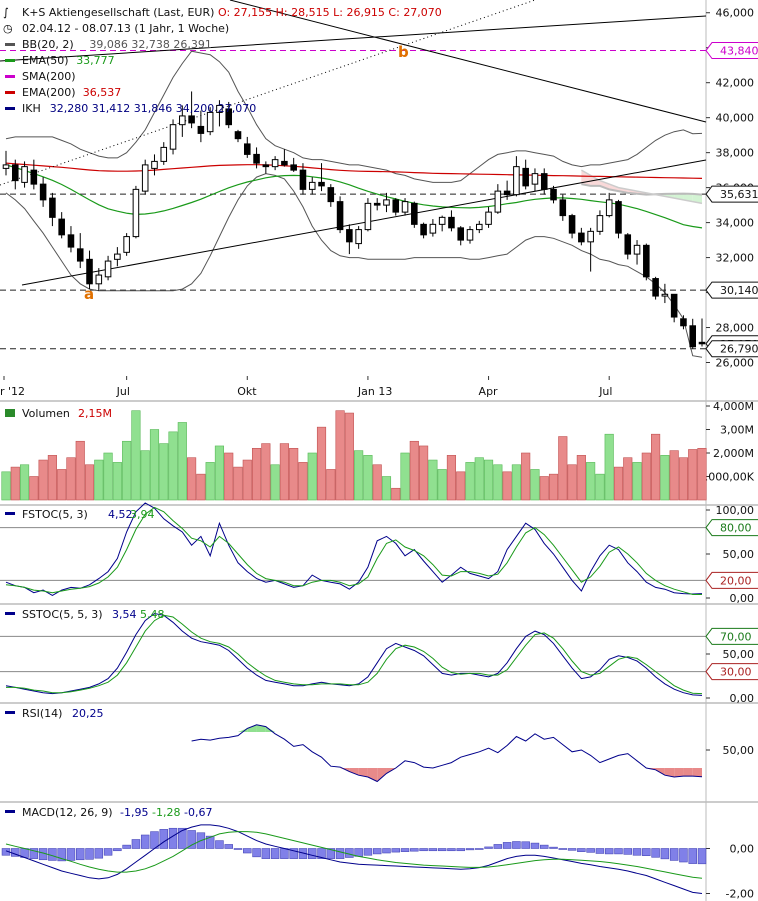 Image resolution: width=758 pixels, height=901 pixels. Describe the element at coordinates (735, 13) in the screenshot. I see `price-tick-label: 46,000` at that location.